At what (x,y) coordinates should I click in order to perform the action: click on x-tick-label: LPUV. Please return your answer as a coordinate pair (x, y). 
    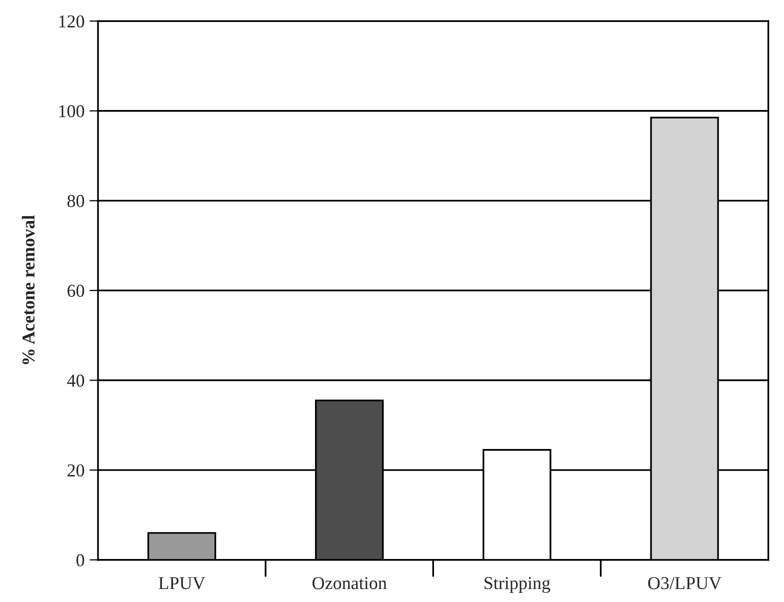
    Looking at the image, I should click on (182, 583).